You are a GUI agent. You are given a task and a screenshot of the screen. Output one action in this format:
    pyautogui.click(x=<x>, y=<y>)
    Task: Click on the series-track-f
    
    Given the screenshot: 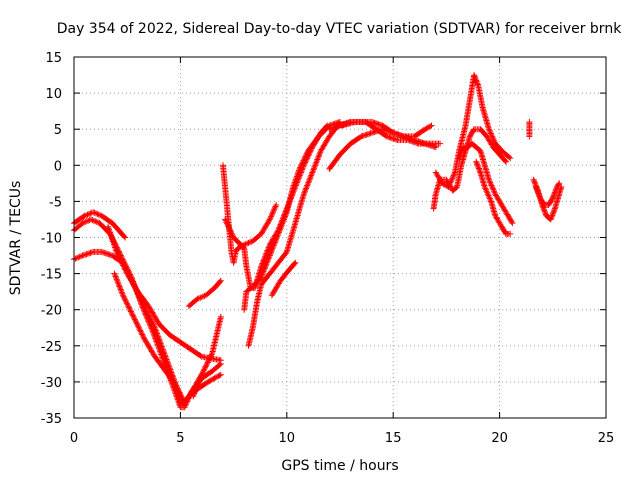 What is the action you would take?
    pyautogui.click(x=204, y=293)
    